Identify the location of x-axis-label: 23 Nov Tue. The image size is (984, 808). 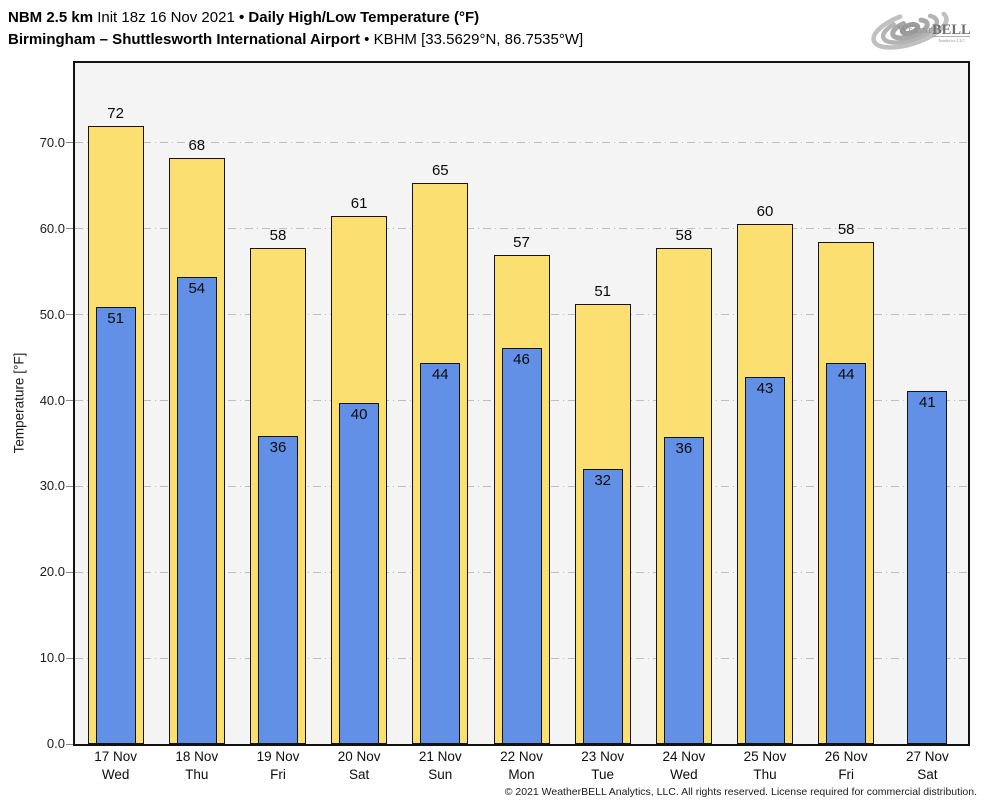
(603, 765).